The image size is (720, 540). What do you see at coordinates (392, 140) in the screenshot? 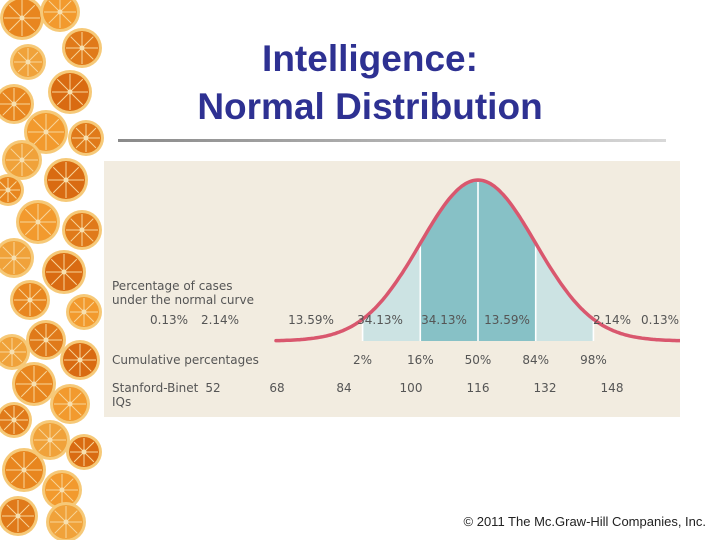
I see `title-divider` at bounding box center [392, 140].